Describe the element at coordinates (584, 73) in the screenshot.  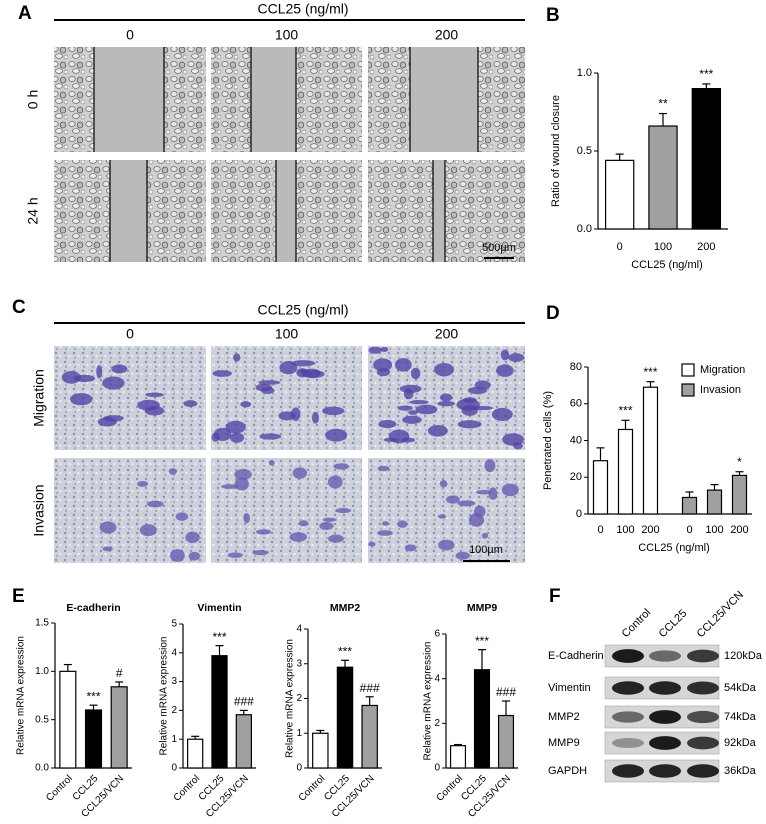
I see `y-tick-label: 1.0` at that location.